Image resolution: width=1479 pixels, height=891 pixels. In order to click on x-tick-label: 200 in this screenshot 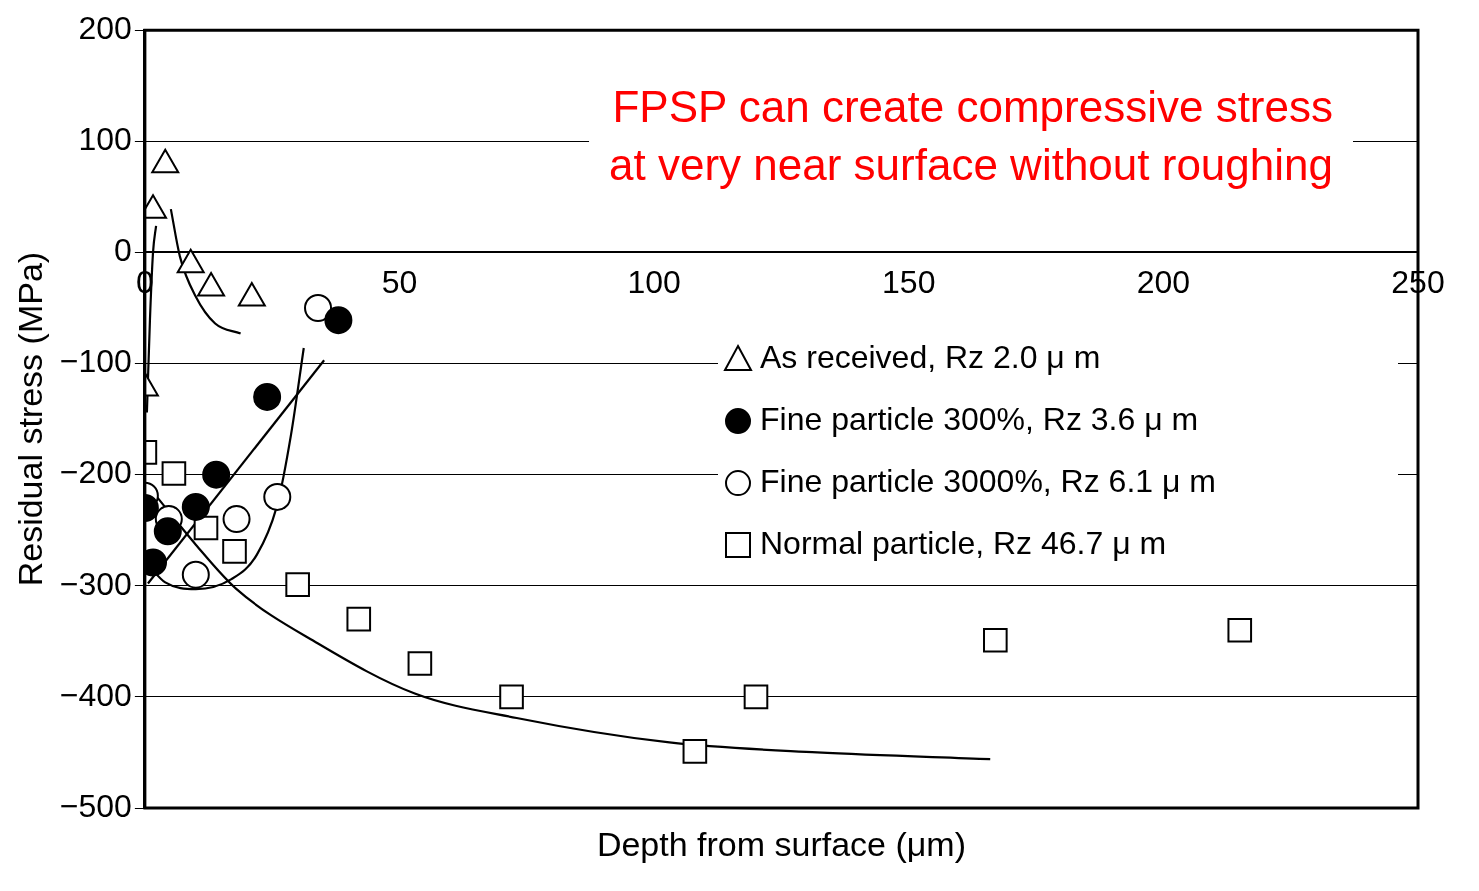, I will do `click(1163, 282)`.